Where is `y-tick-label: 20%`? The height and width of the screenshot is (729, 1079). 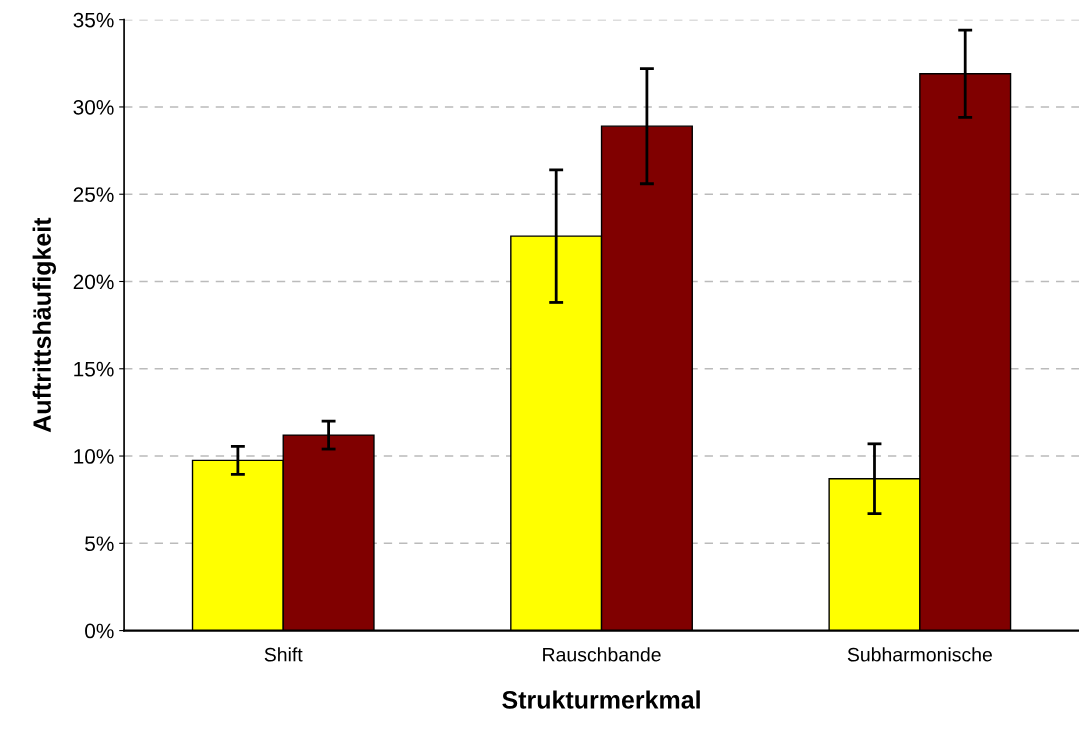 y-tick-label: 20% is located at coordinates (93, 282).